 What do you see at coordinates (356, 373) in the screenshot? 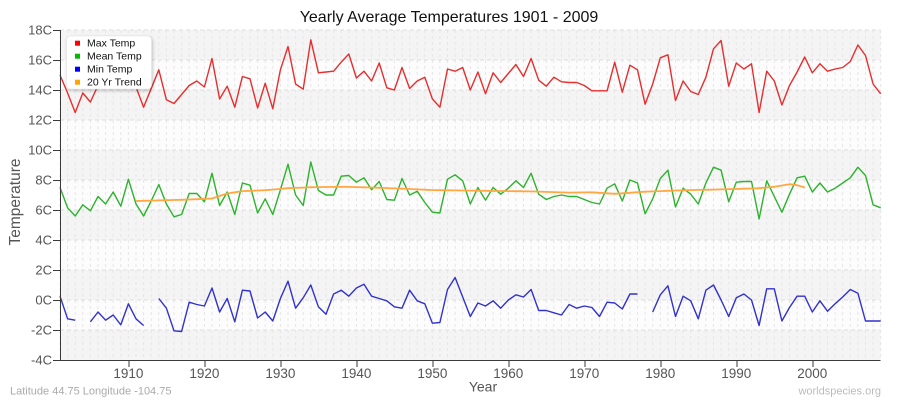
I see `svg-text: 1940` at bounding box center [356, 373].